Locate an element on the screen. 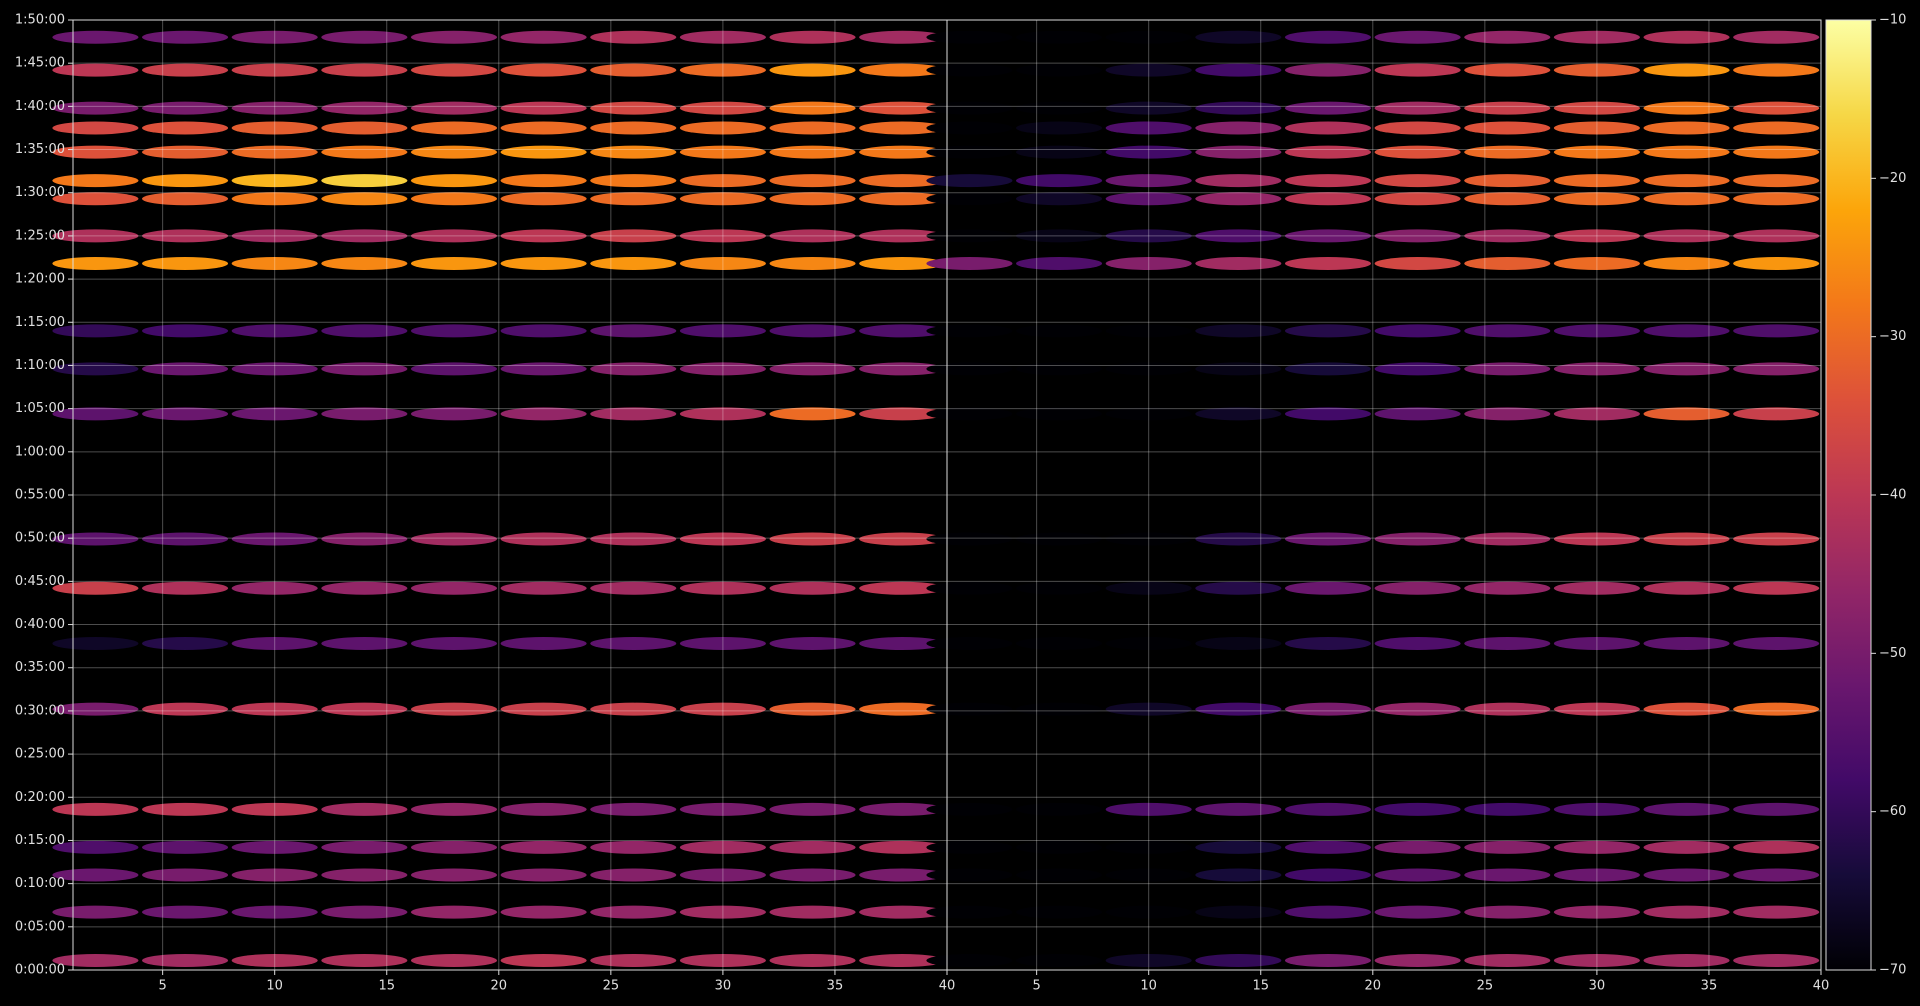 This screenshot has height=1006, width=1920. y-tick-label: 0:00:00 is located at coordinates (40, 970).